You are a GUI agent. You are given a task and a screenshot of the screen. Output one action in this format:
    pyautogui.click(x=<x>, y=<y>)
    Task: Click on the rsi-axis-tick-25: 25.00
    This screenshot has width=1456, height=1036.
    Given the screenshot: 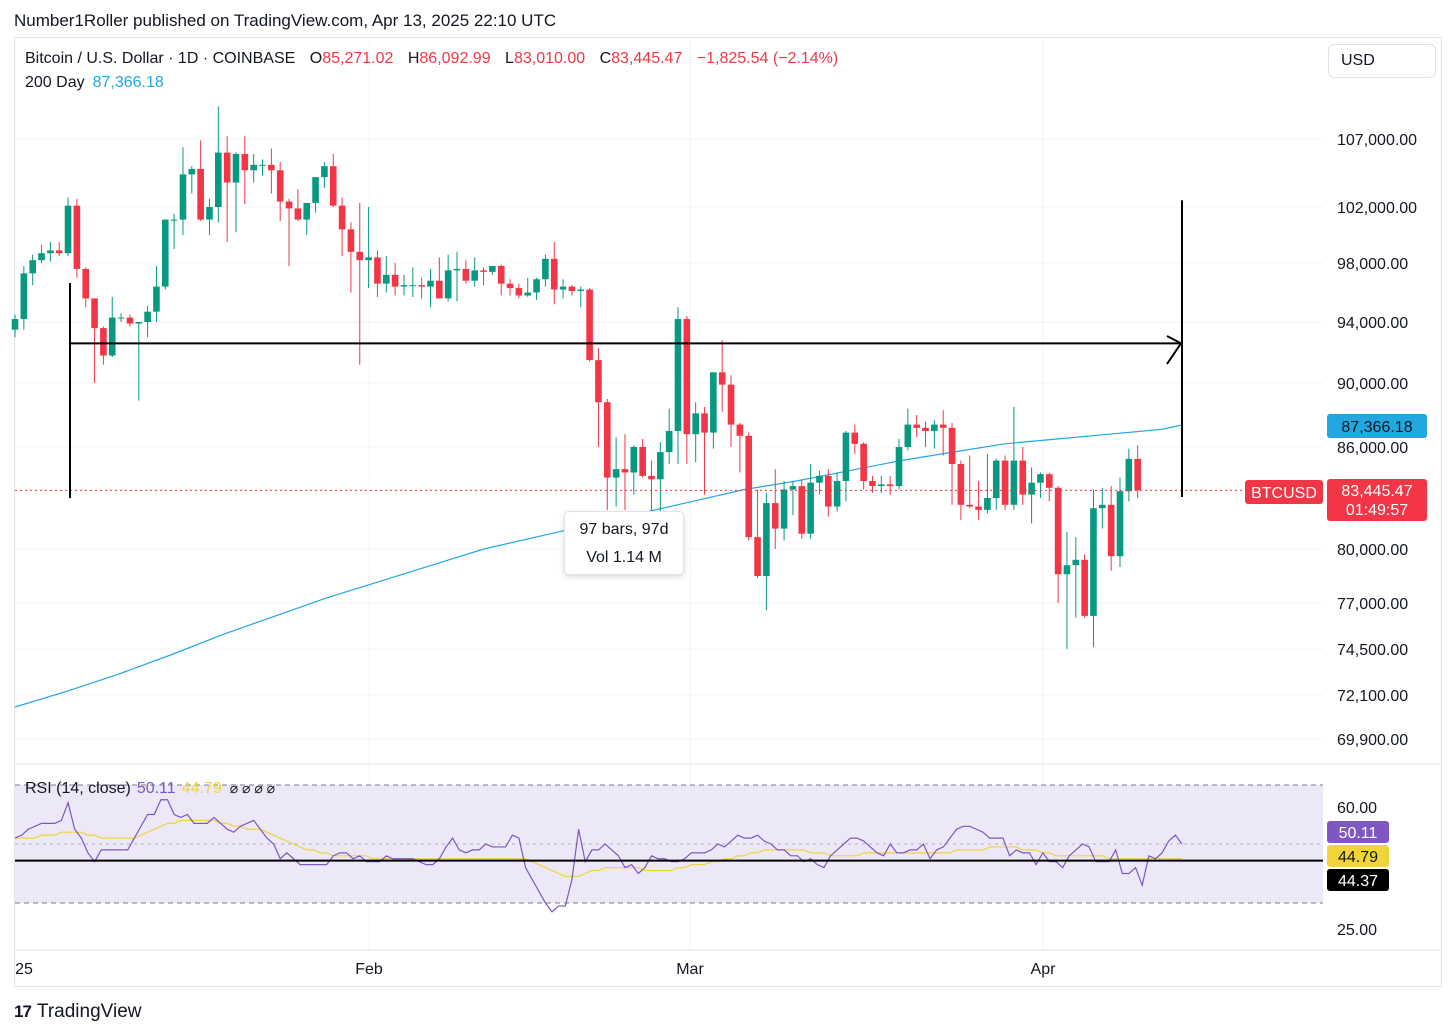 What is the action you would take?
    pyautogui.click(x=1357, y=930)
    